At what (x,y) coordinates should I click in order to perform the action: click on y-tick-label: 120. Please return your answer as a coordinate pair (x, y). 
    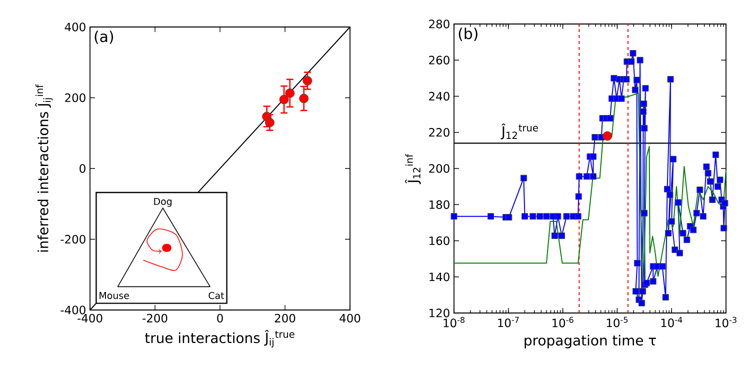
    Looking at the image, I should click on (440, 313).